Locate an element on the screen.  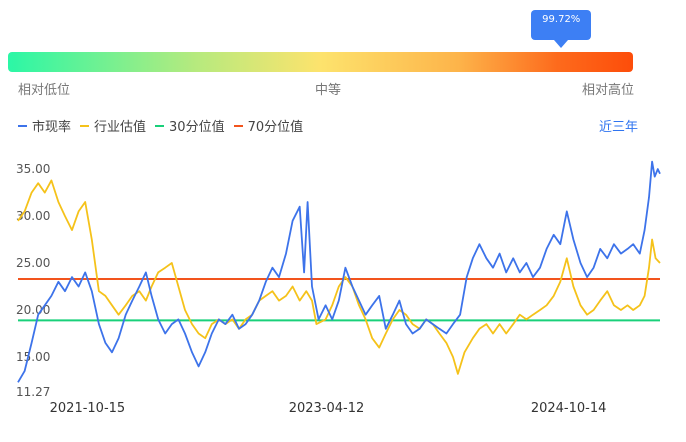
legend-label-industry: 行业估值 is located at coordinates (120, 127).